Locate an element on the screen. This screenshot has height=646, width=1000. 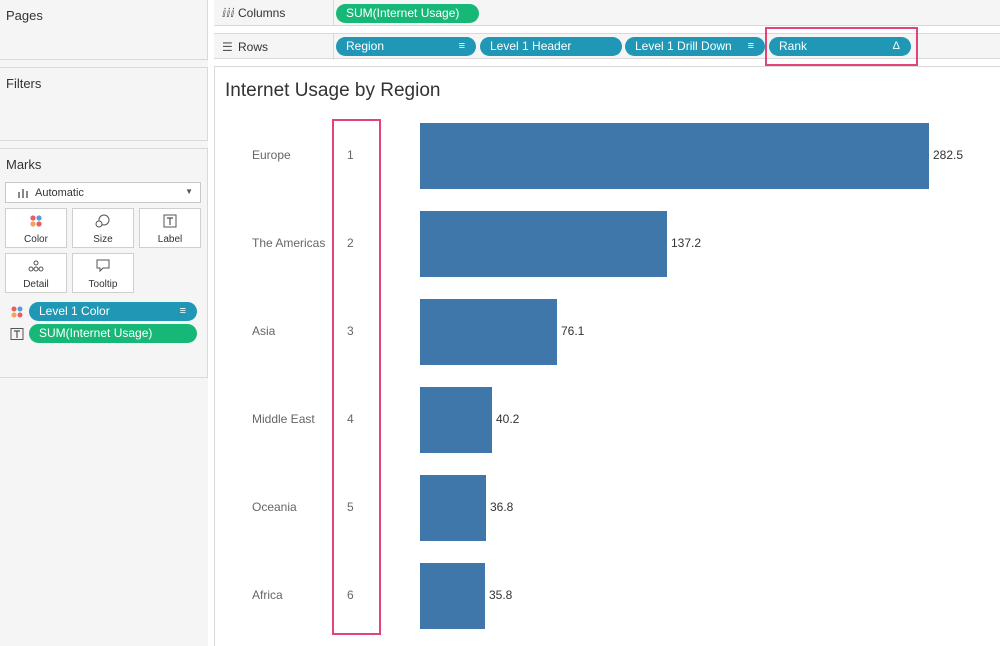
sum-internet-usage-marks-pill-label: SUM(Internet Usage) is located at coordinates (96, 333).